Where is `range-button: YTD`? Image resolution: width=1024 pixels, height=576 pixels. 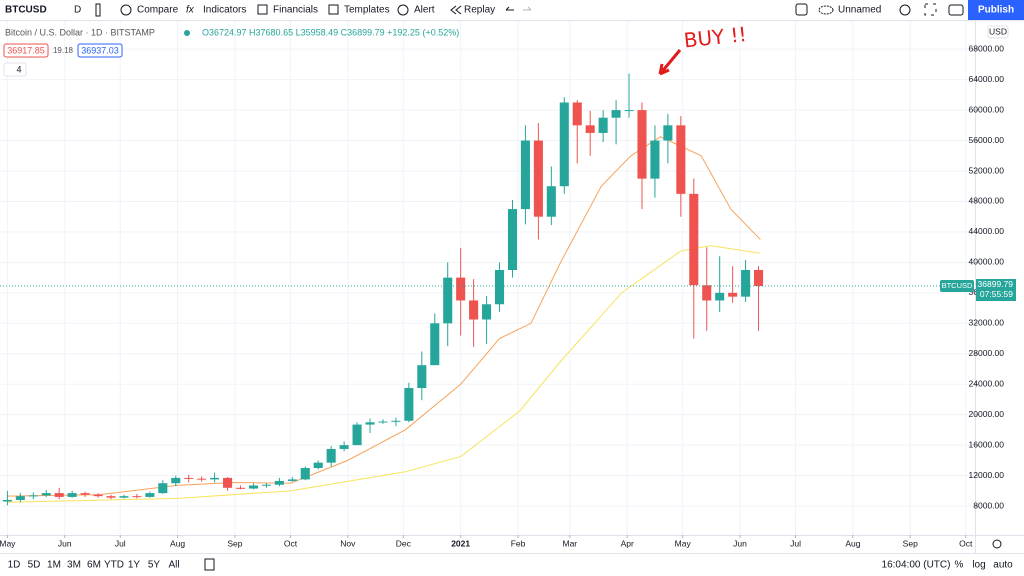 range-button: YTD is located at coordinates (114, 565).